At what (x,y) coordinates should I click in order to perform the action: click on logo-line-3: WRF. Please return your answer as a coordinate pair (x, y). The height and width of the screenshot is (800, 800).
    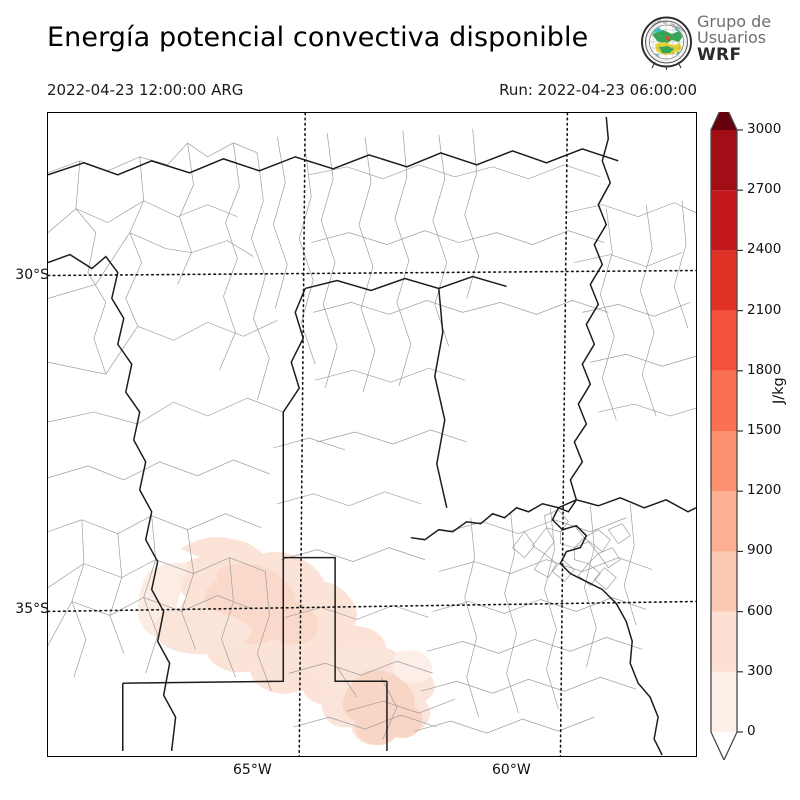
    Looking at the image, I should click on (719, 54).